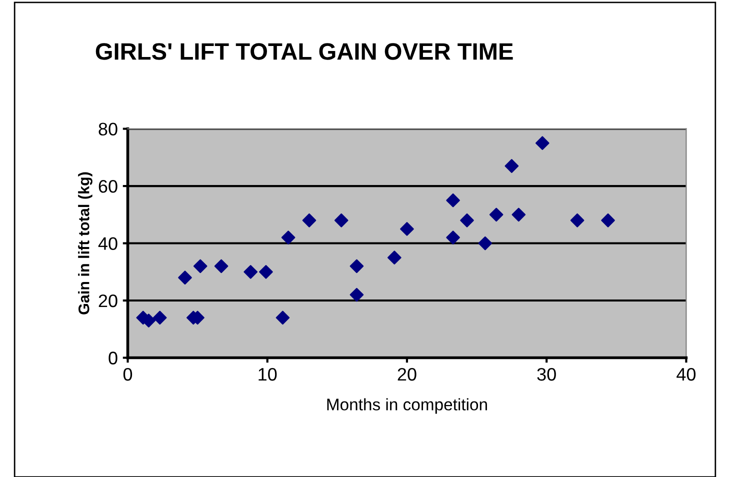 This screenshot has height=477, width=730. What do you see at coordinates (108, 301) in the screenshot?
I see `y-tick-label: 20` at bounding box center [108, 301].